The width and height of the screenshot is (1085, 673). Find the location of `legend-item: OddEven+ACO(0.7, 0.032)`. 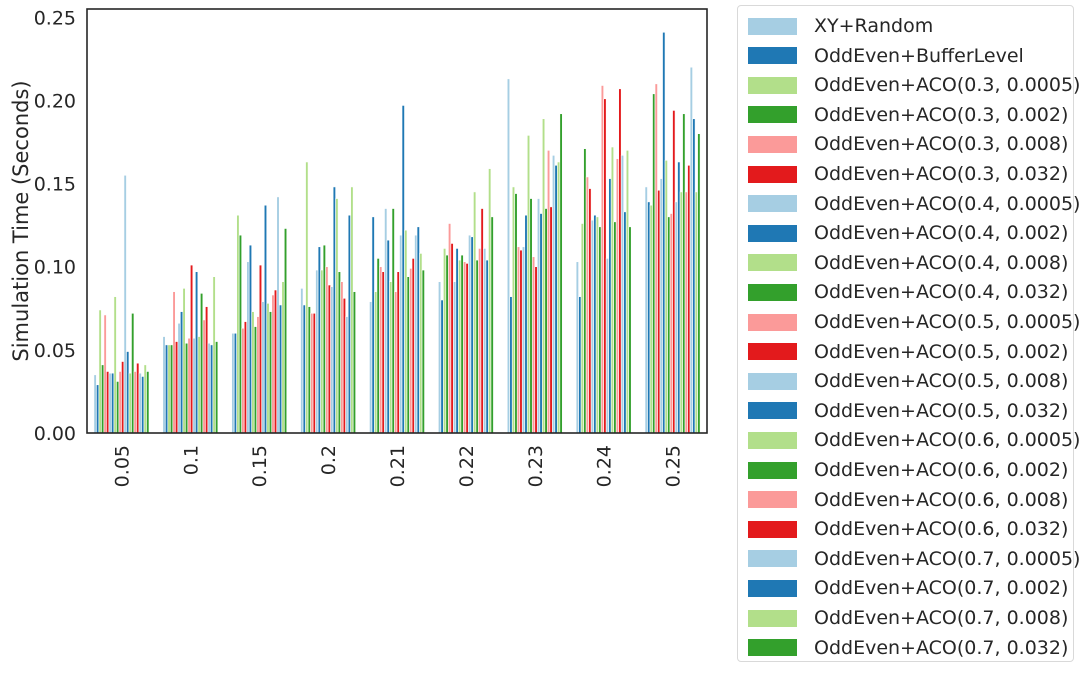

legend-item: OddEven+ACO(0.7, 0.032) is located at coordinates (908, 648).